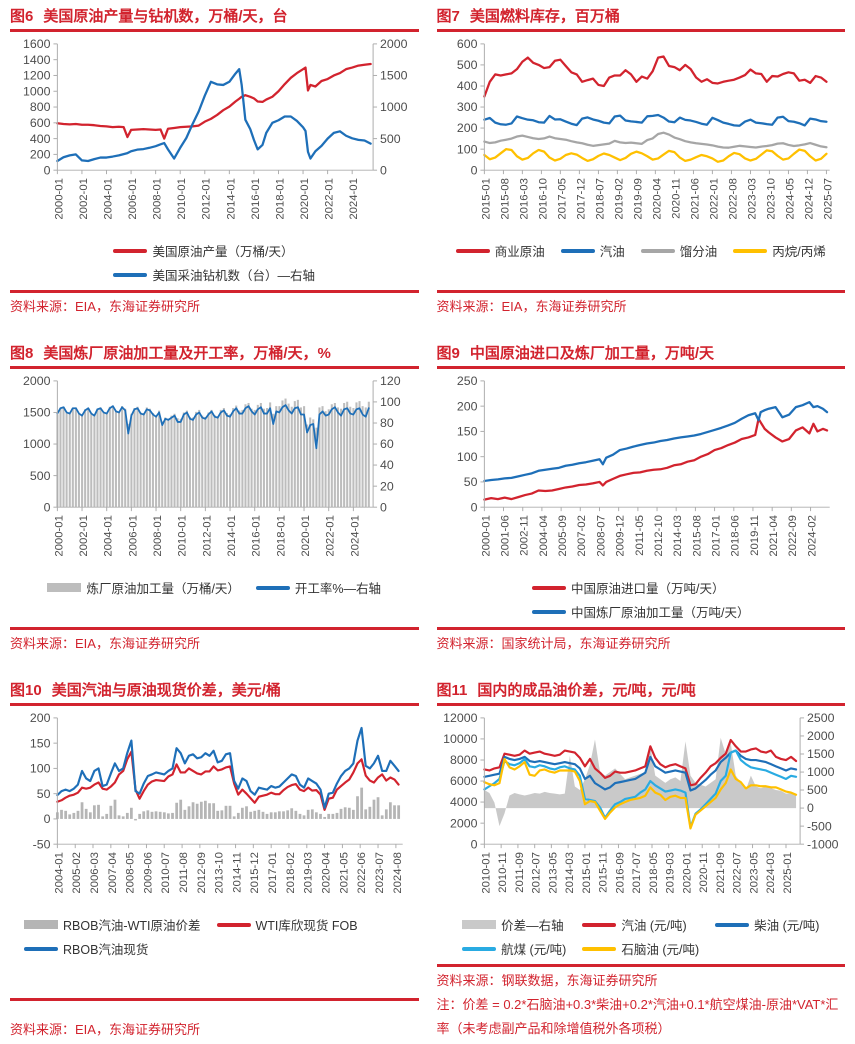  I want to click on svg-text: 2021-09, so click(720, 873).